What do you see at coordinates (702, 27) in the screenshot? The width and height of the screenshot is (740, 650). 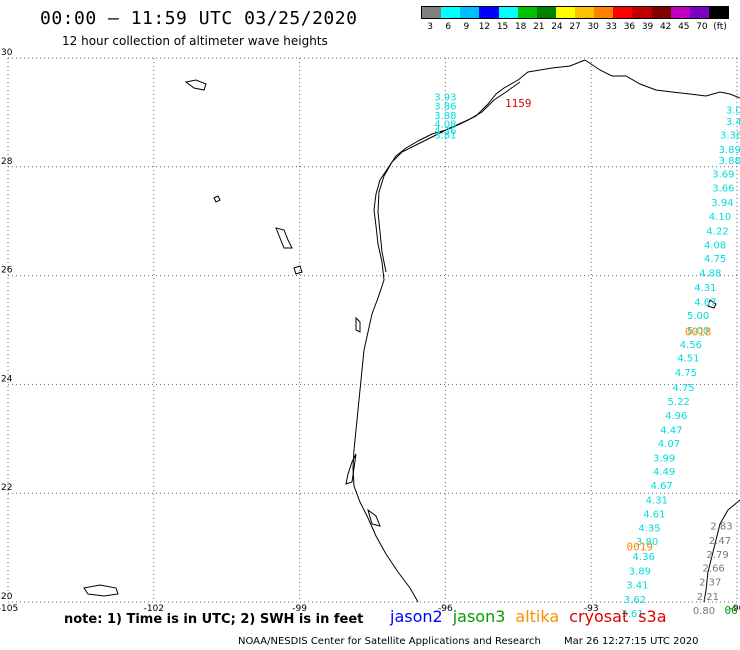 I see `color-scale-label: 70` at bounding box center [702, 27].